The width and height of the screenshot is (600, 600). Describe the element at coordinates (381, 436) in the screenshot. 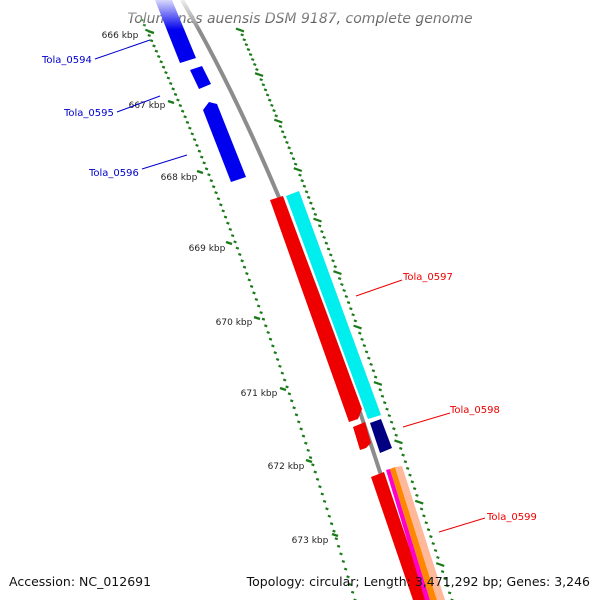

I see `feature-navy-block` at that location.